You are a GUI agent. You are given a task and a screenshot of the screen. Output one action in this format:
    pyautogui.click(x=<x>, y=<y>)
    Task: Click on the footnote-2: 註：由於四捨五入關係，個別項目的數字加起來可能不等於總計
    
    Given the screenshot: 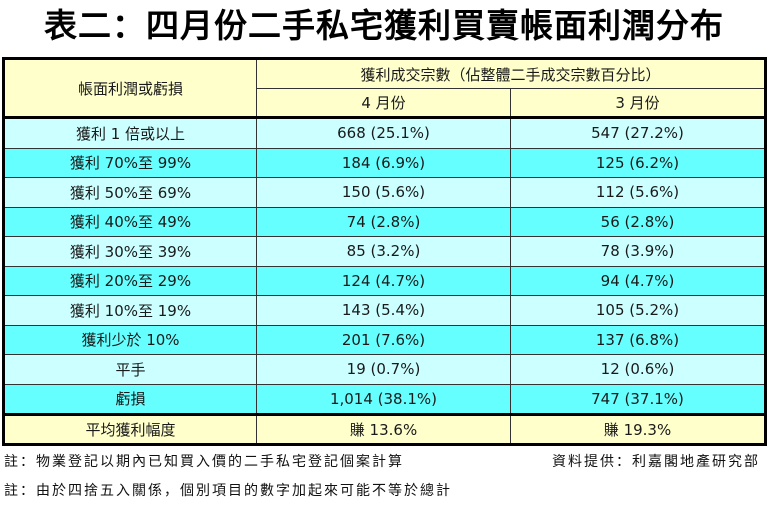 What is the action you would take?
    pyautogui.click(x=228, y=491)
    